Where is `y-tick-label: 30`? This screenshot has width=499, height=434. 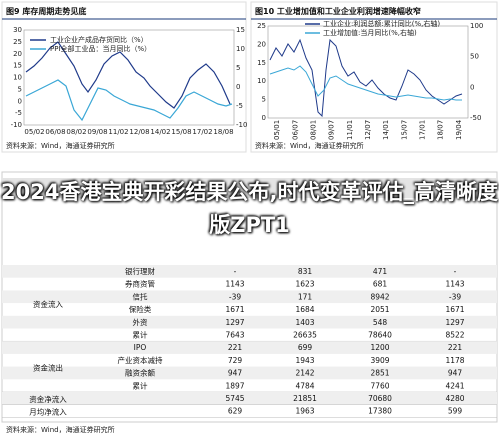
y-tick-label: 30 is located at coordinates (17, 30).